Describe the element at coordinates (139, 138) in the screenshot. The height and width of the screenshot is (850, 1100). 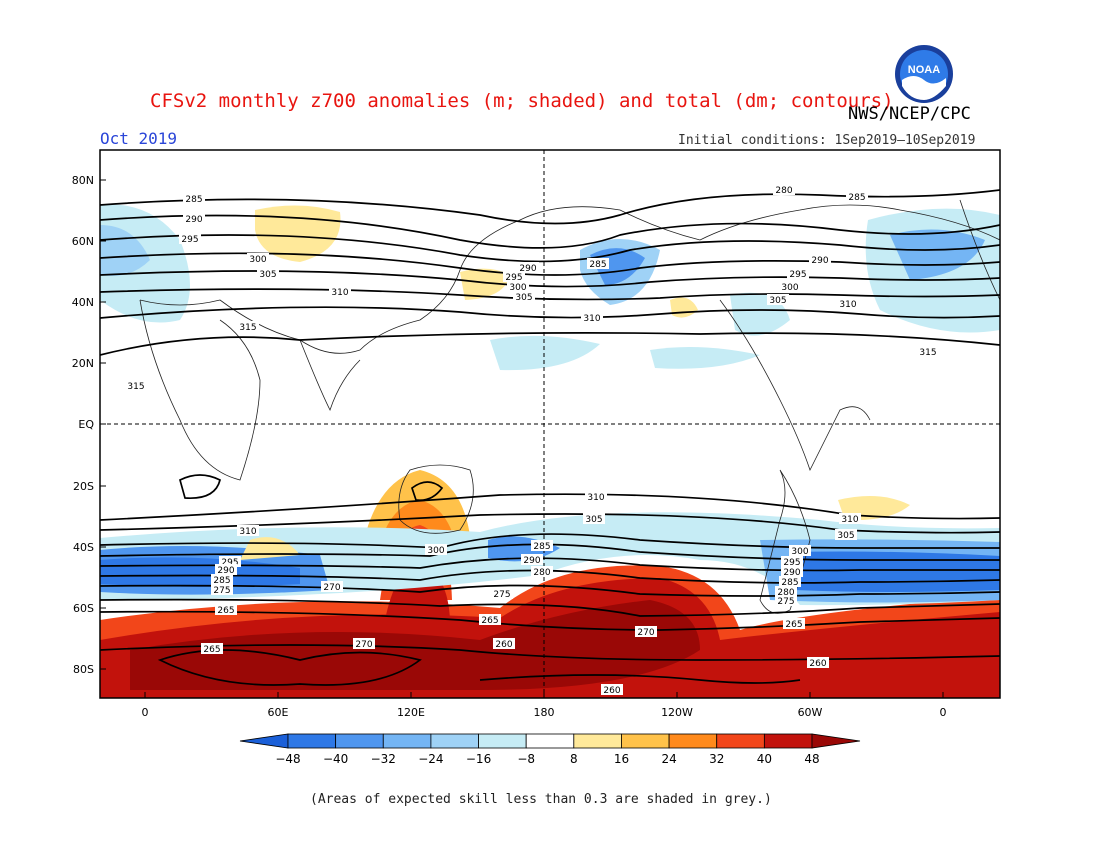
I see `forecast-month: Oct 2019` at that location.